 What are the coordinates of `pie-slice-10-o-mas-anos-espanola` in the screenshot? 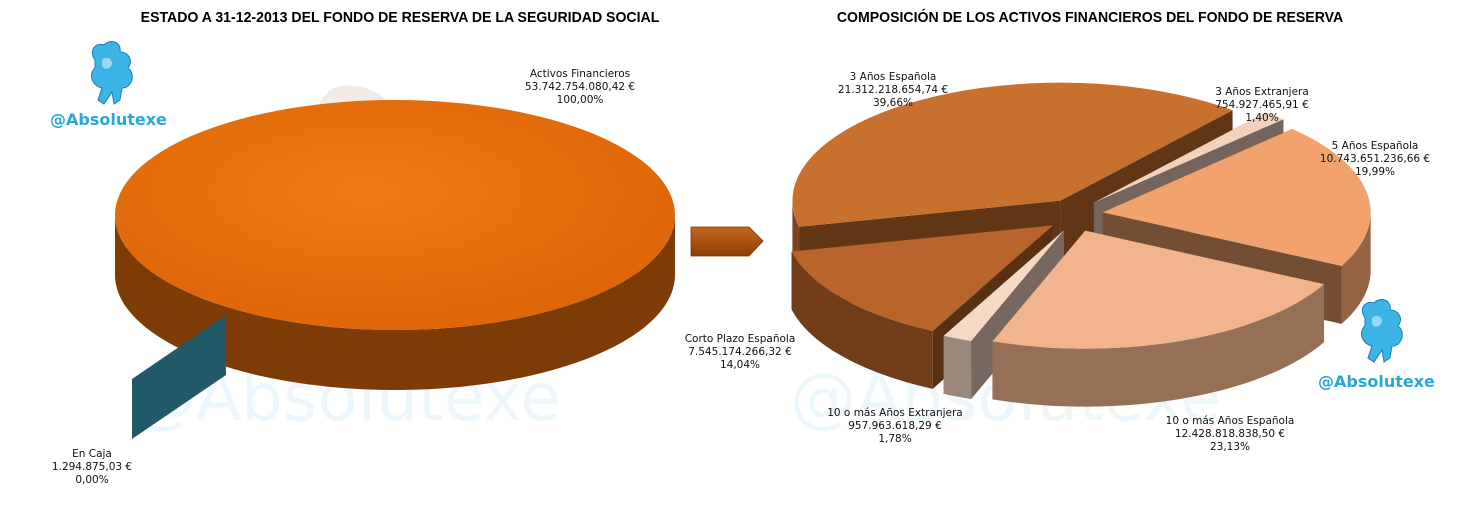 It's located at (1158, 318).